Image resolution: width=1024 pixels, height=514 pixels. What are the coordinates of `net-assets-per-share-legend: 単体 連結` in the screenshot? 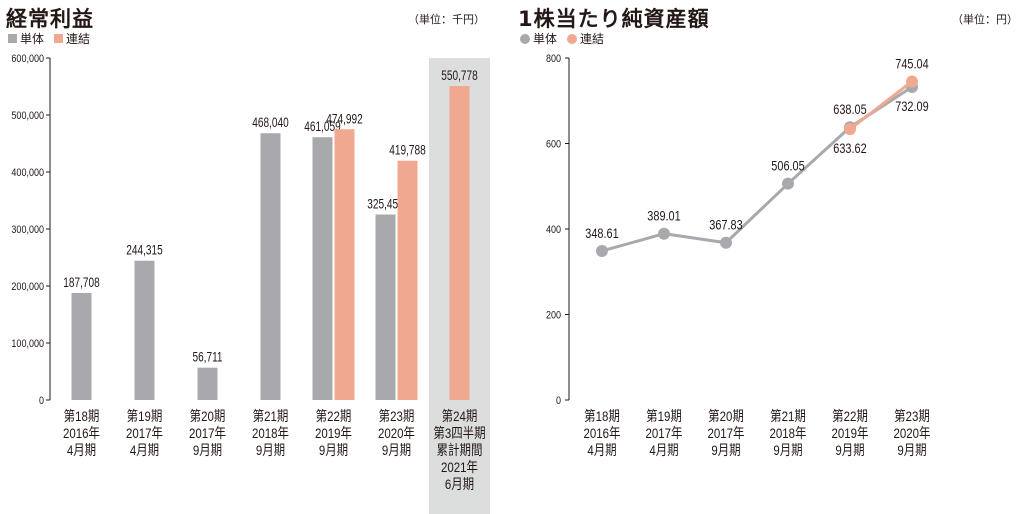 It's located at (567, 38).